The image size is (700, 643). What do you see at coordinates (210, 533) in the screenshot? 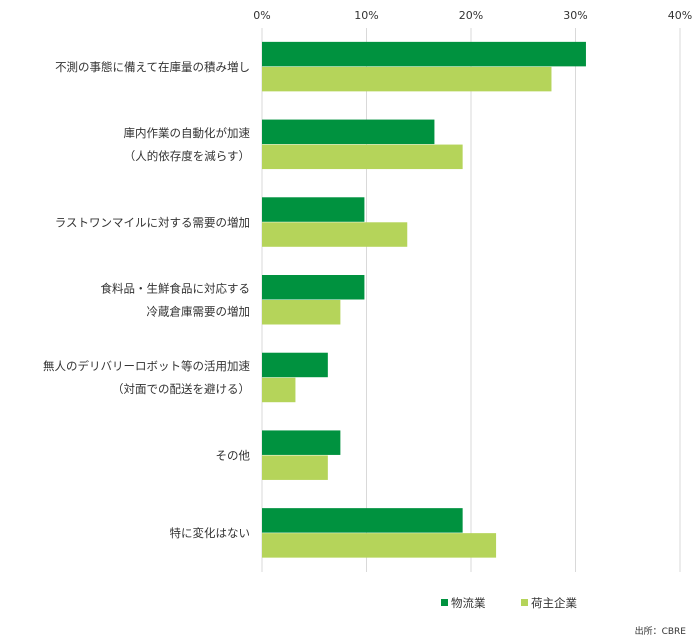
I see `category-label: 特に変化はない` at bounding box center [210, 533].